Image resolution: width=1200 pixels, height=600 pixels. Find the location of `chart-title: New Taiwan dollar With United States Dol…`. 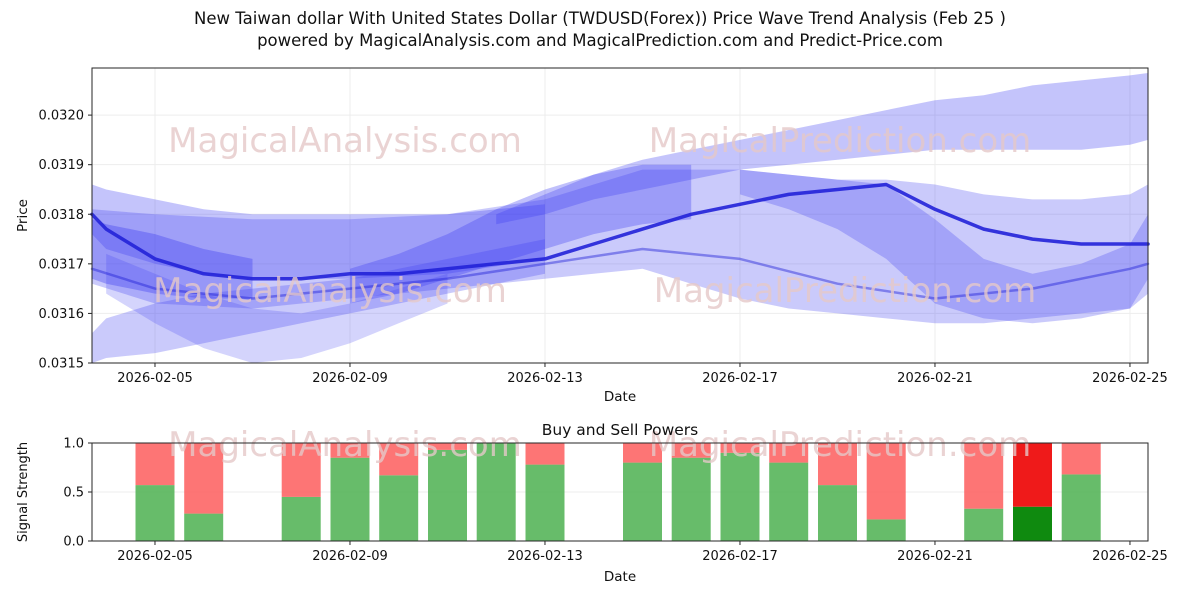

chart-title: New Taiwan dollar With United States Dol… is located at coordinates (600, 30).